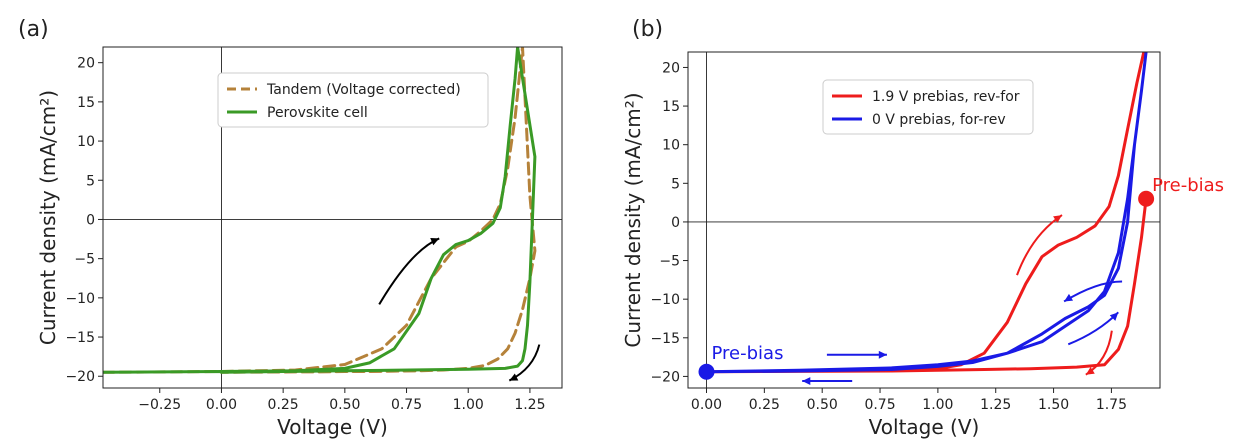 The image size is (1248, 442). I want to click on blue-arrow-right-head, so click(882, 354).